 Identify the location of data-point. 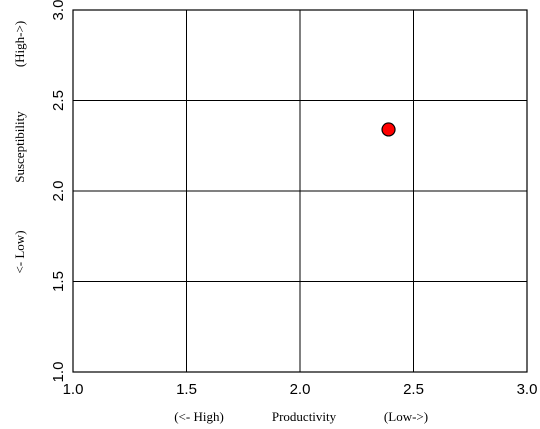
(388, 129).